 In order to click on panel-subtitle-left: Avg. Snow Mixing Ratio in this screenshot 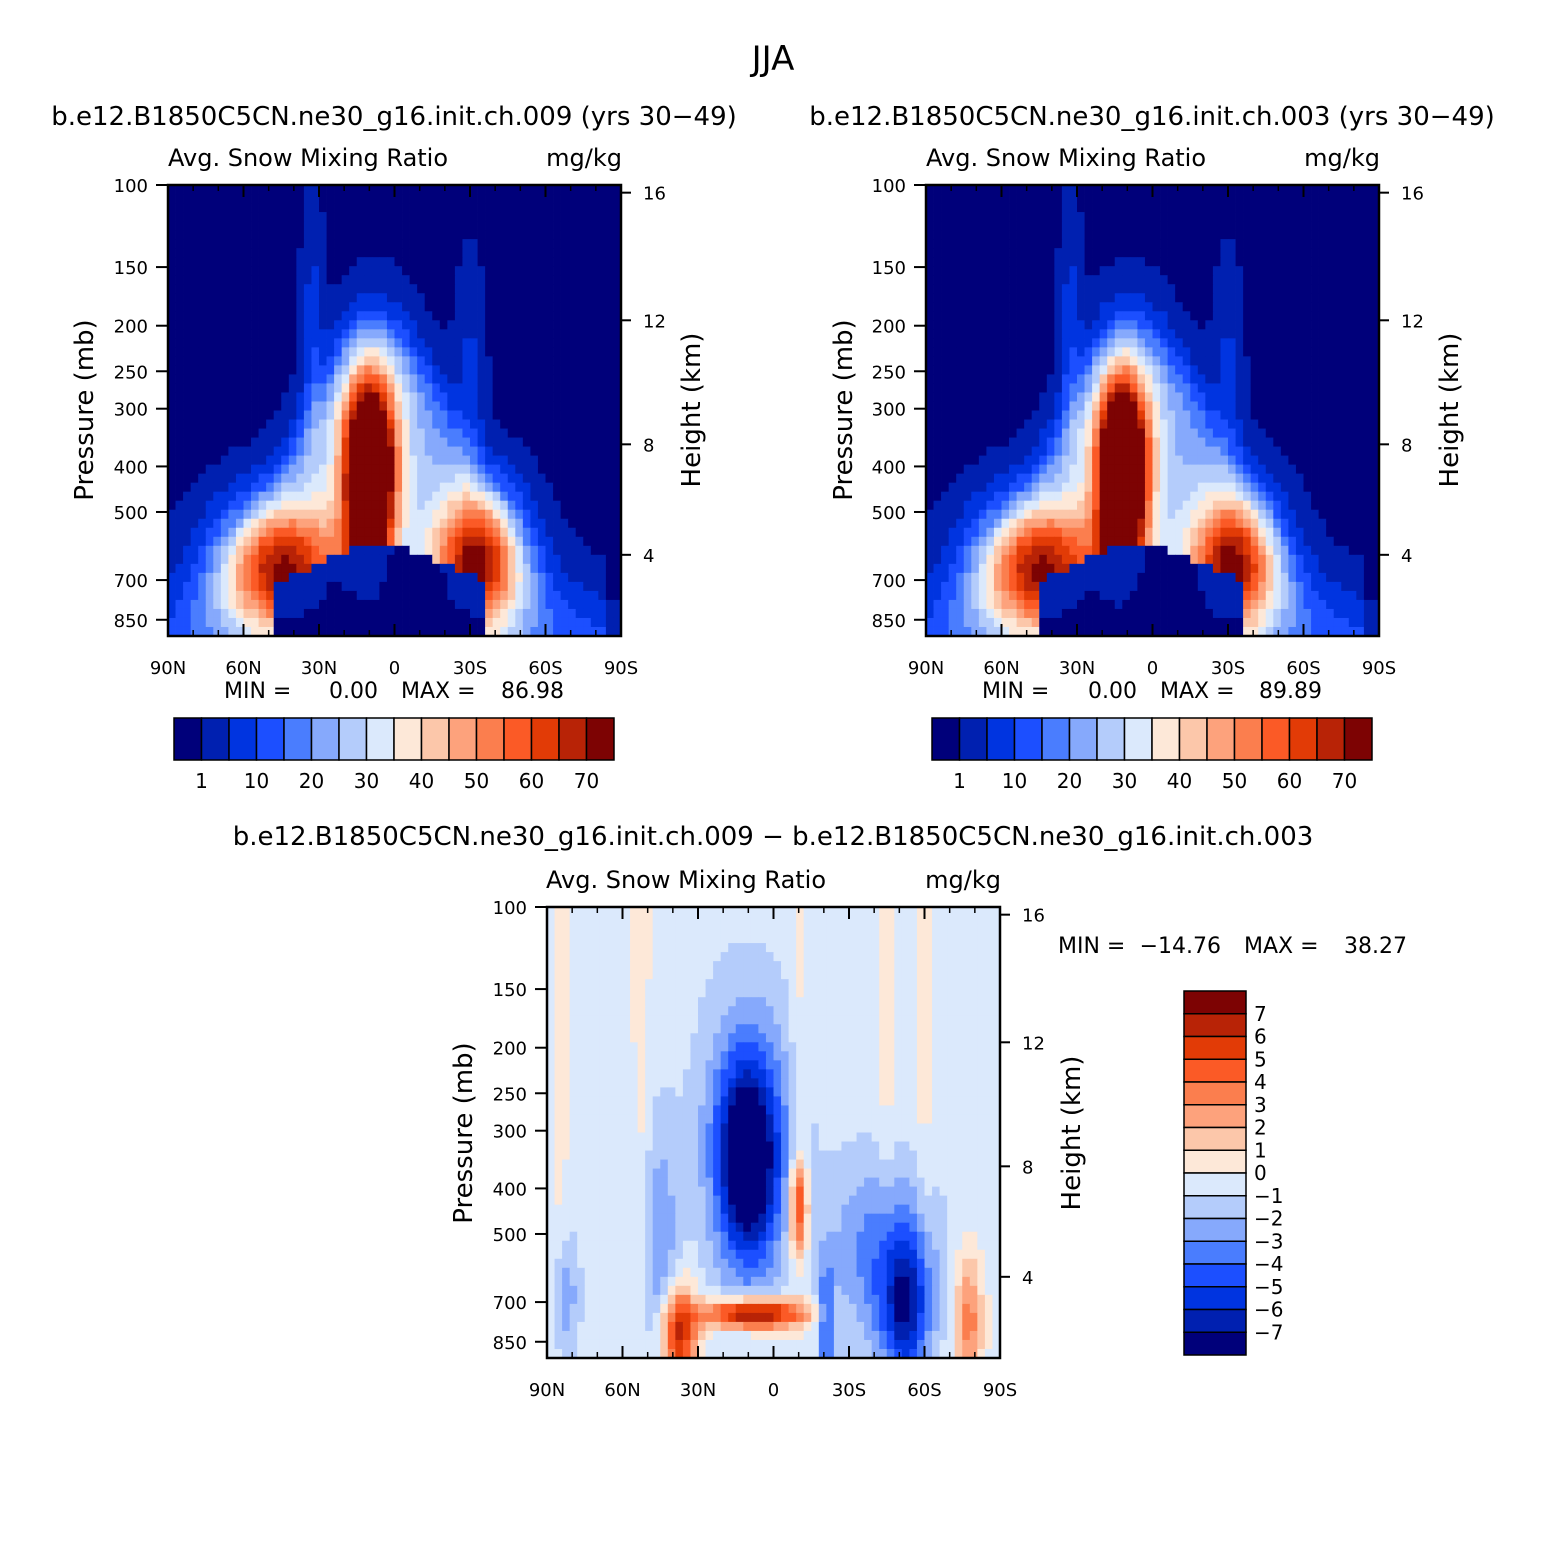, I will do `click(308, 158)`.